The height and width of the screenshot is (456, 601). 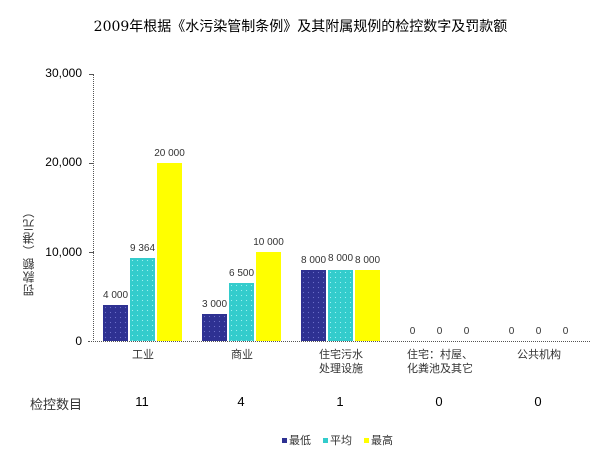 What do you see at coordinates (241, 401) in the screenshot?
I see `prosecution-count: 4` at bounding box center [241, 401].